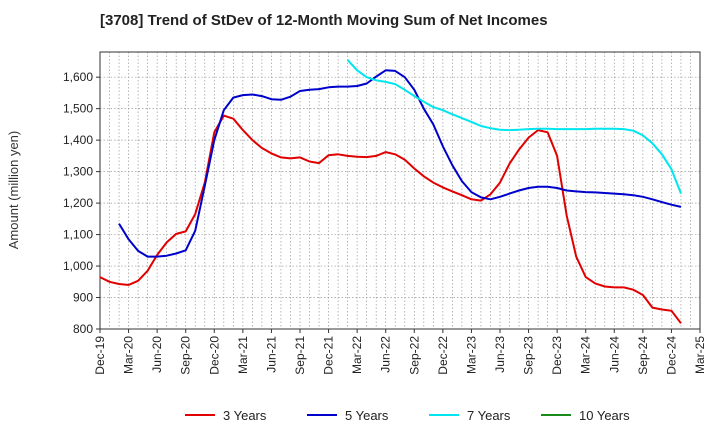  I want to click on legend-label: 3 Years, so click(245, 415).